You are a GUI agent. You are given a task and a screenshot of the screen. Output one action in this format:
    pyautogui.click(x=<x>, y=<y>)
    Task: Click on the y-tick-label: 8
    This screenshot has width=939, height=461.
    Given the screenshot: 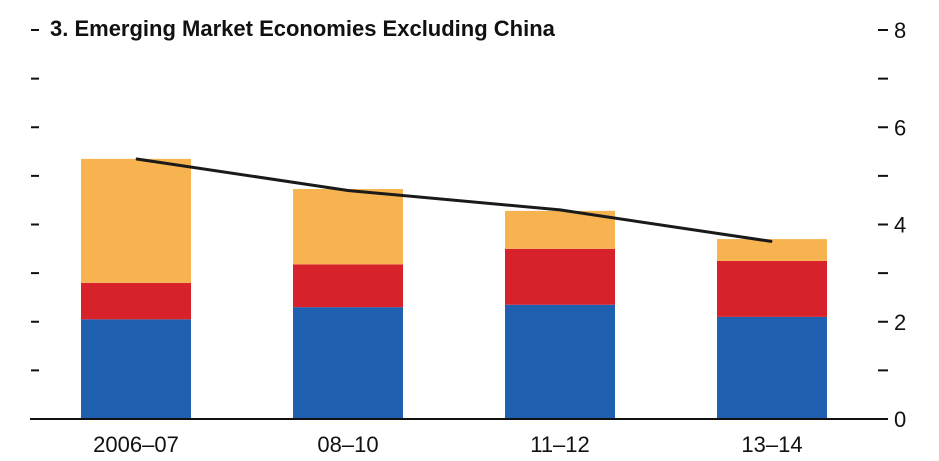 What is the action you would take?
    pyautogui.click(x=900, y=30)
    